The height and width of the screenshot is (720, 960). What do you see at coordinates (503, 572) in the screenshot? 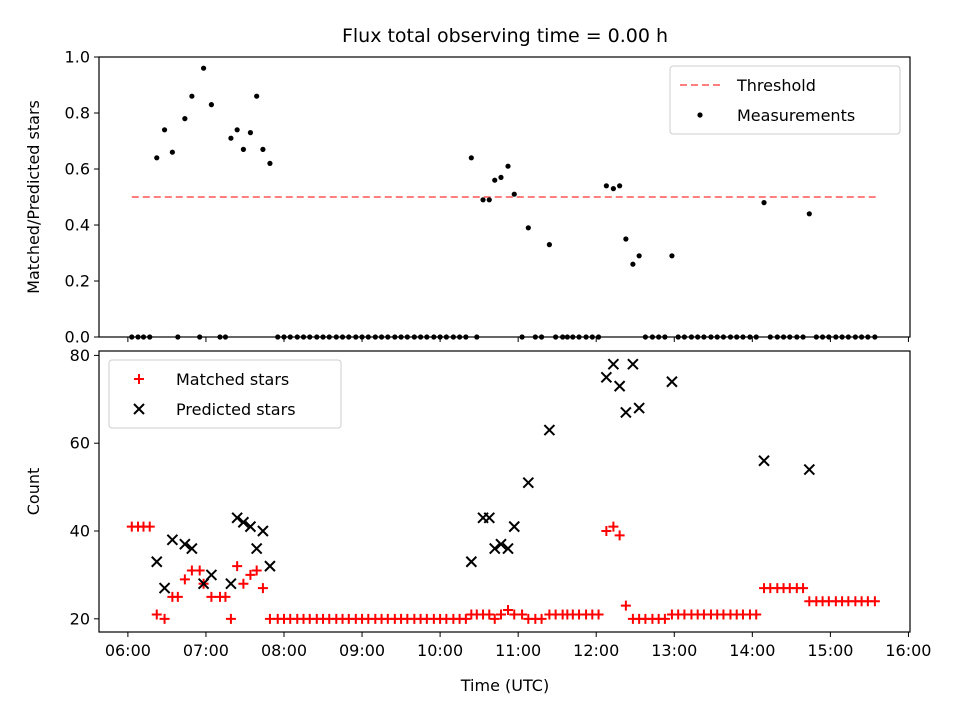
I see `series-matched-stars` at bounding box center [503, 572].